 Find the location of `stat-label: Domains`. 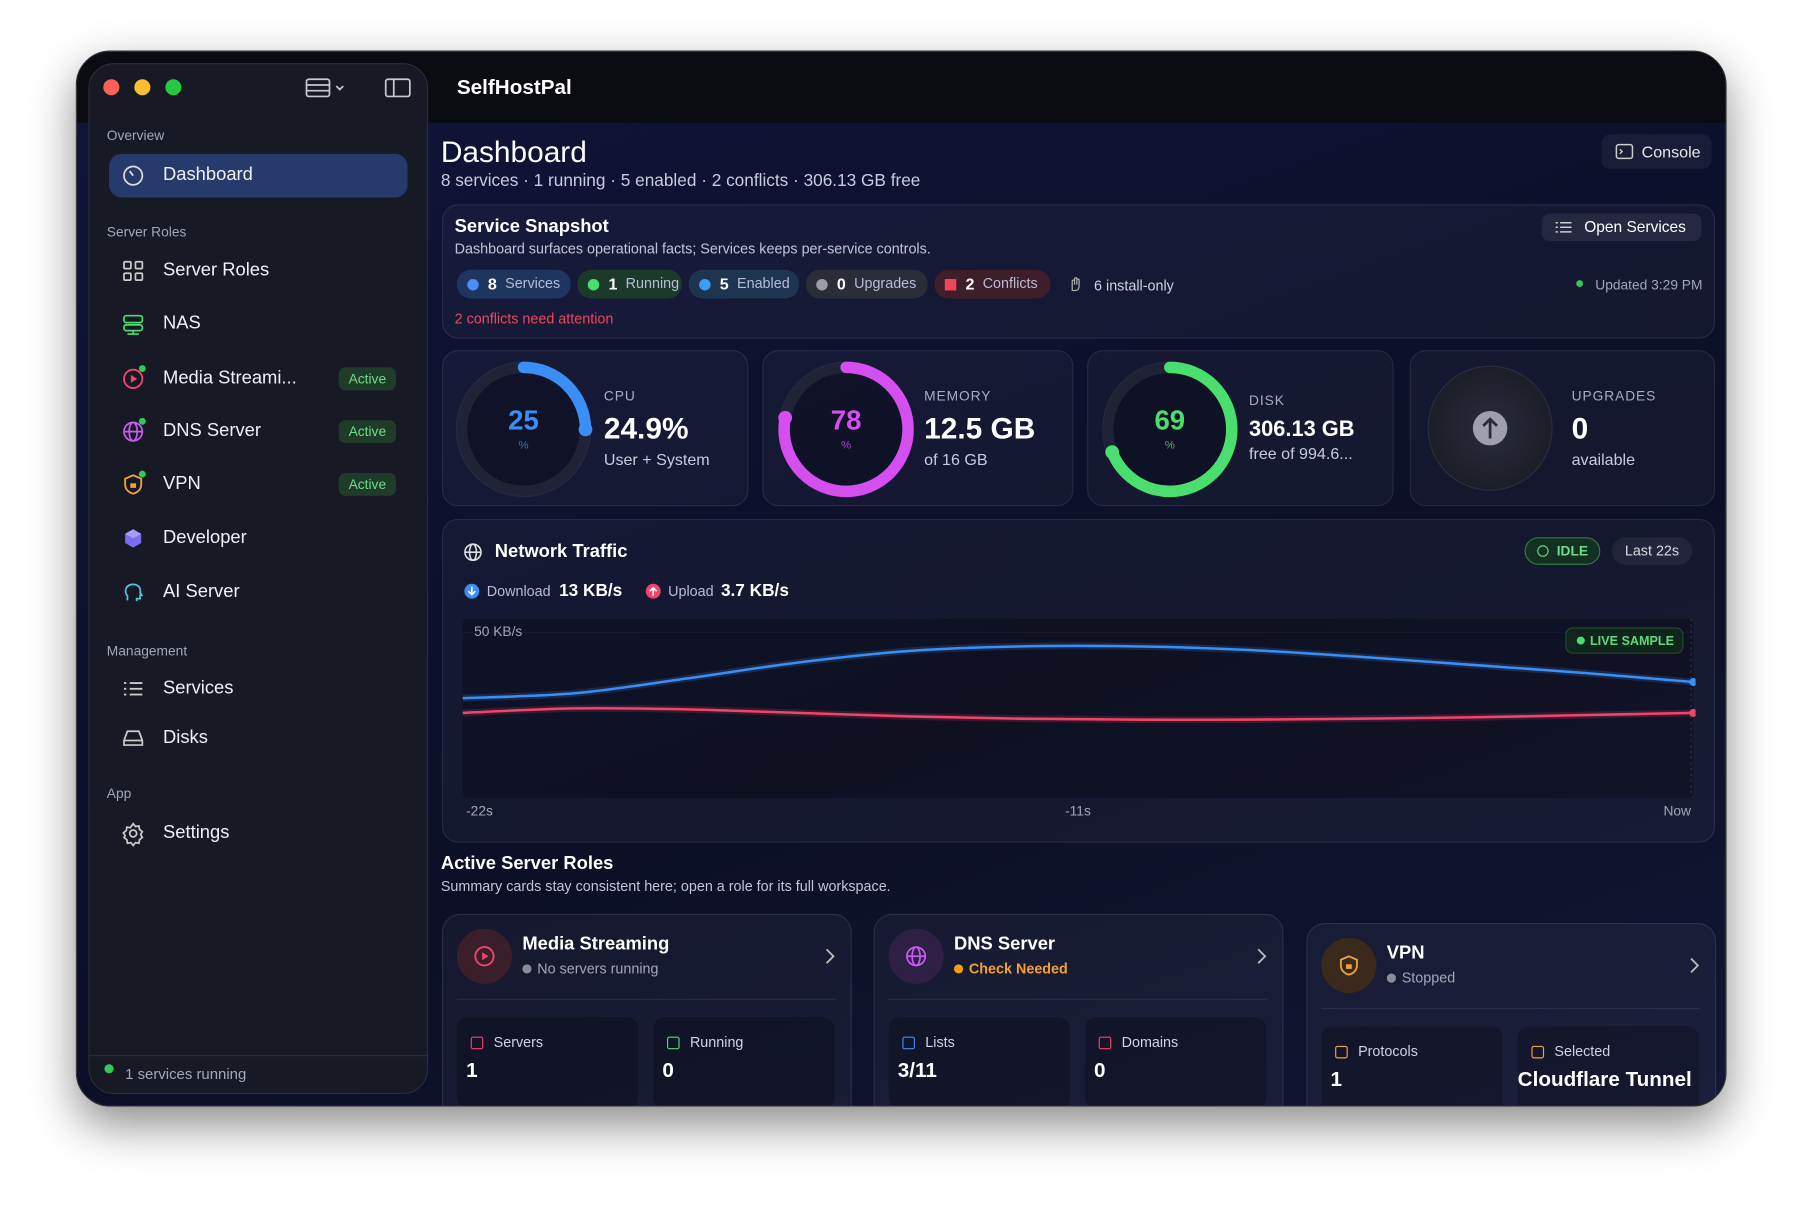

stat-label: Domains is located at coordinates (1150, 1042).